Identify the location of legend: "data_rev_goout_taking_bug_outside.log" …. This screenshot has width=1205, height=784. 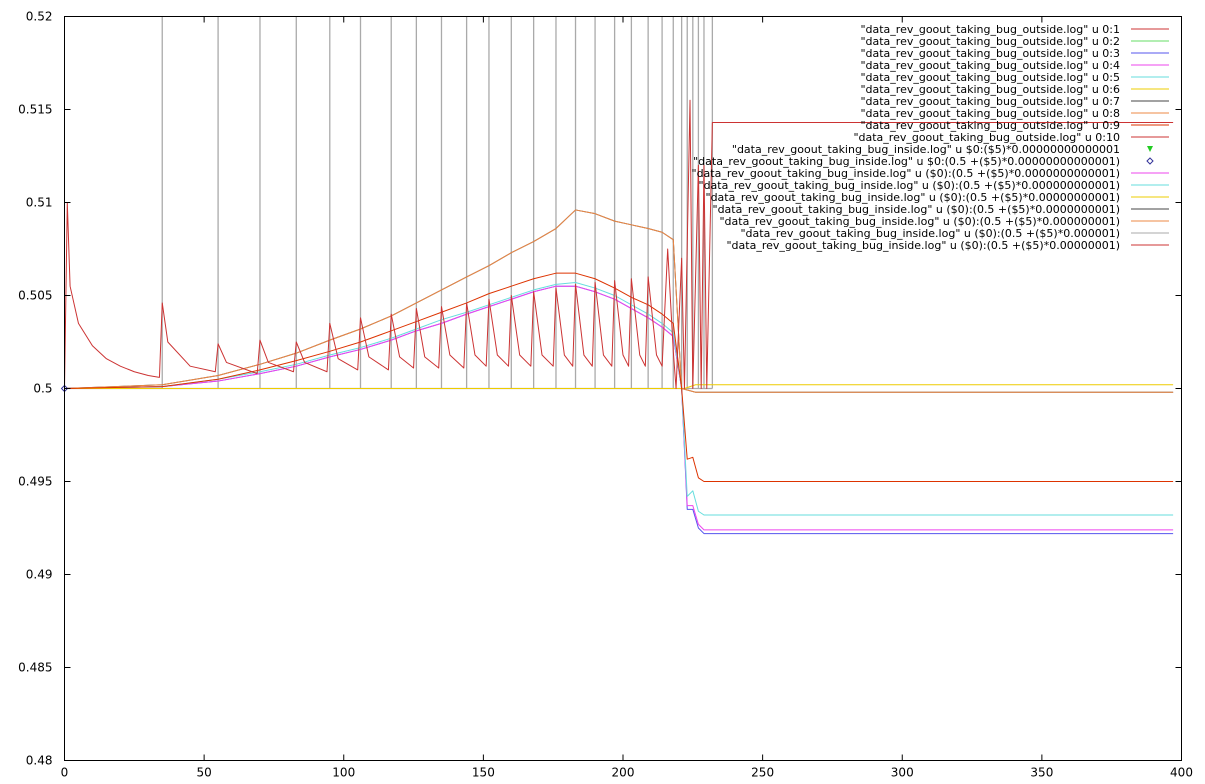
(930, 137).